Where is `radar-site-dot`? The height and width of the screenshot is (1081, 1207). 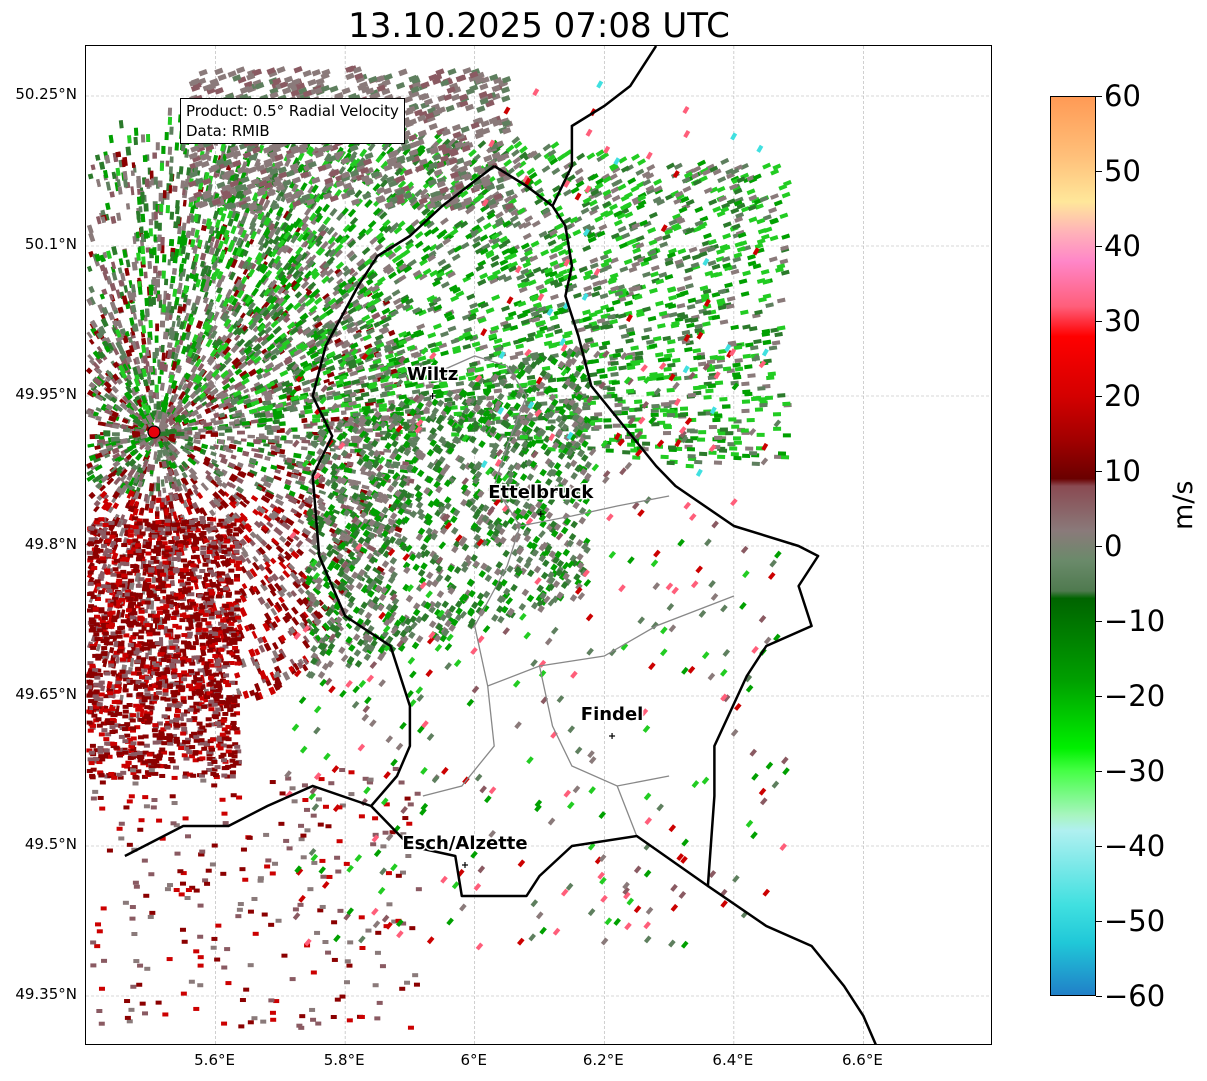 radar-site-dot is located at coordinates (154, 432).